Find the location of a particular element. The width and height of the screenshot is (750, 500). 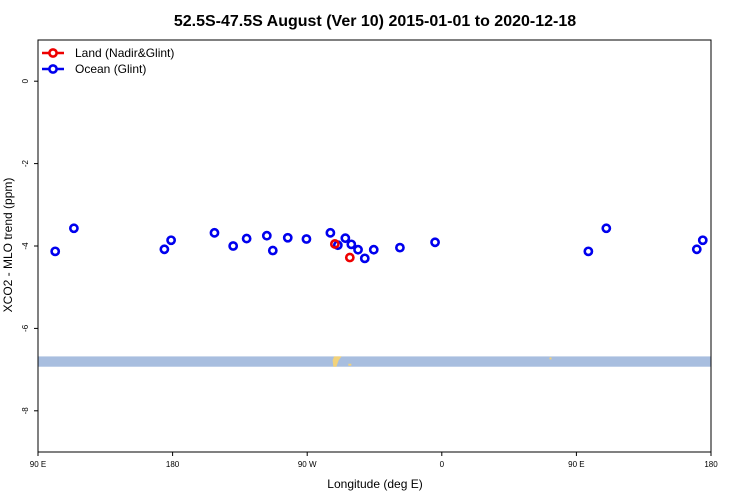

y-tick-label: -4 is located at coordinates (25, 246).